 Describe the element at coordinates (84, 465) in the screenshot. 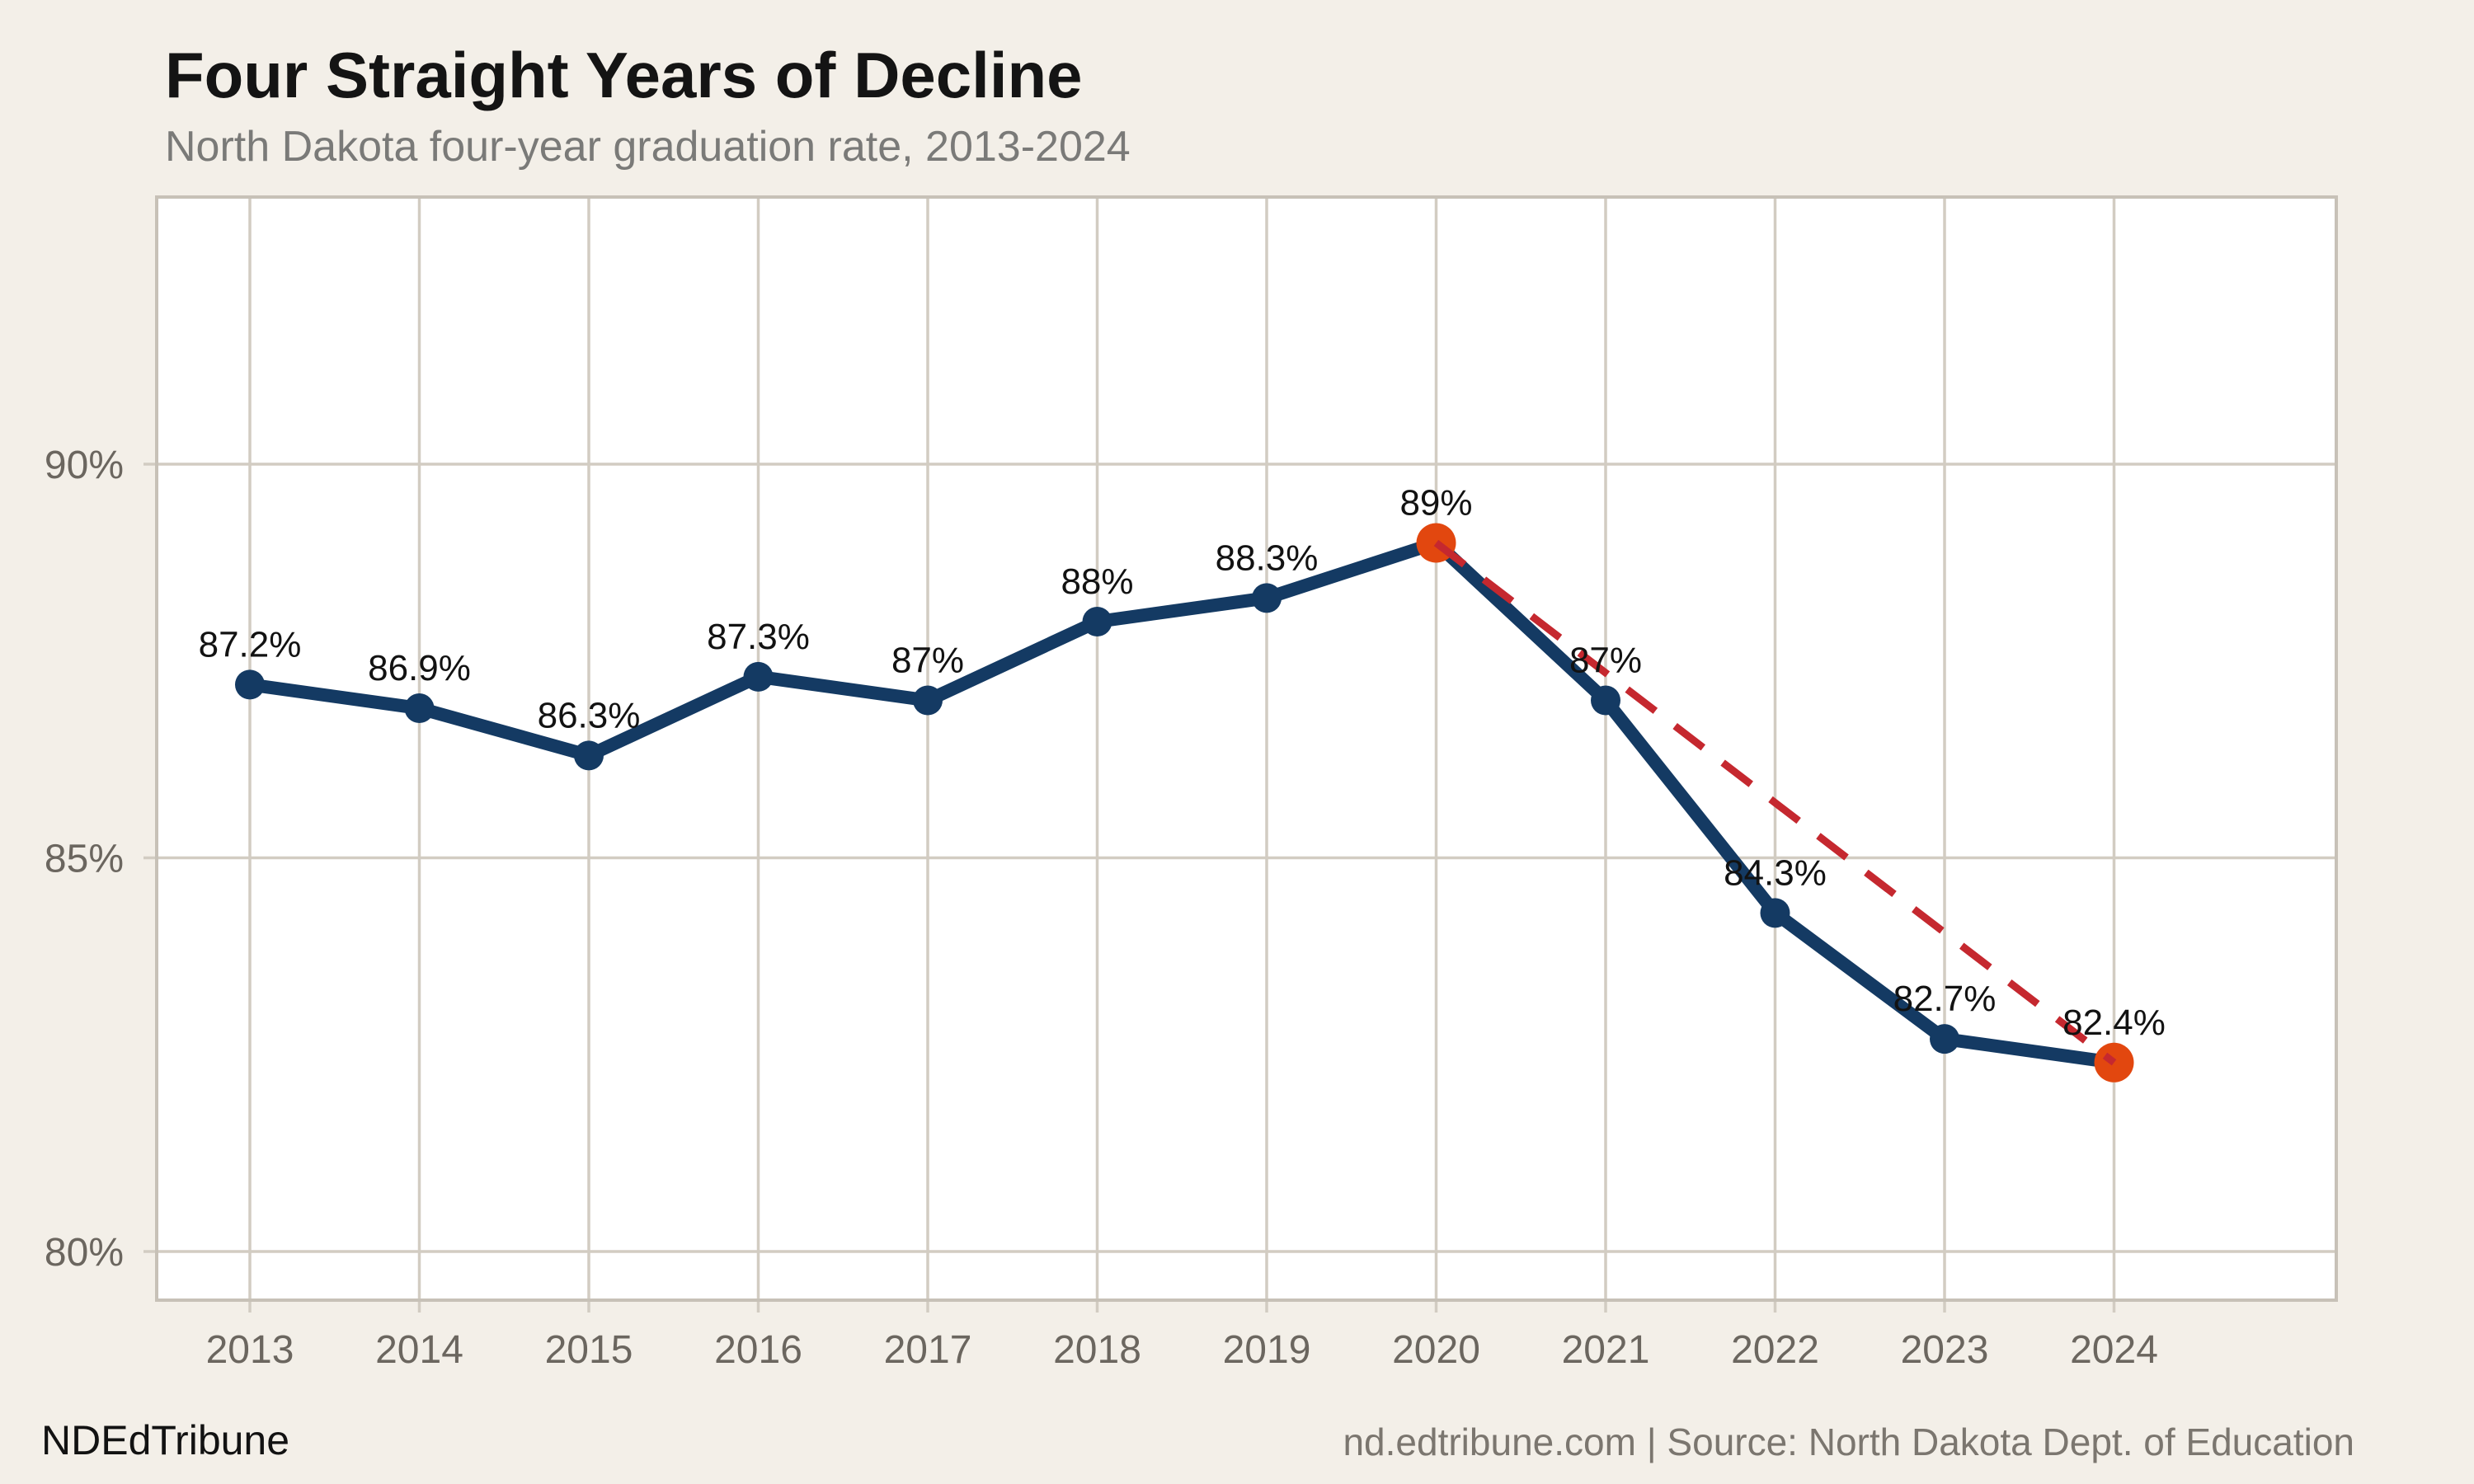

I see `y-tick-label: 90%` at that location.